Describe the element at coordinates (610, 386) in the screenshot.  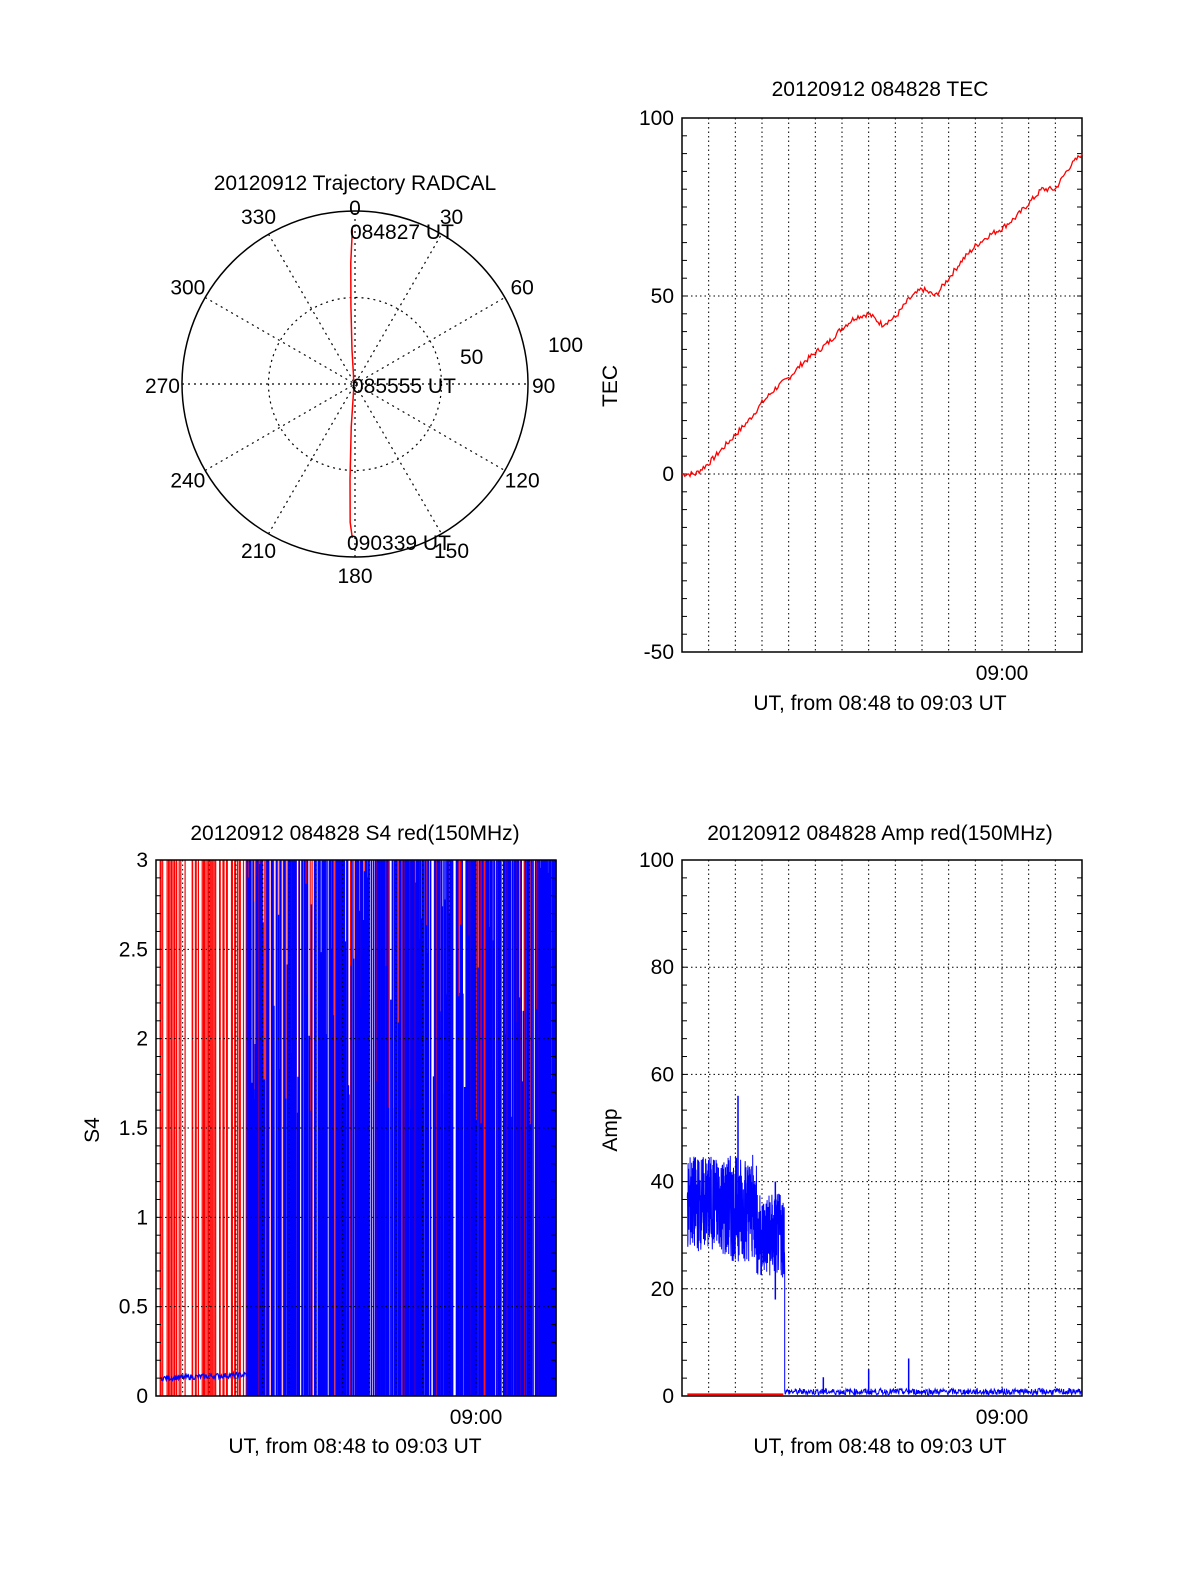
I see `tec-ylabel: TEC` at that location.